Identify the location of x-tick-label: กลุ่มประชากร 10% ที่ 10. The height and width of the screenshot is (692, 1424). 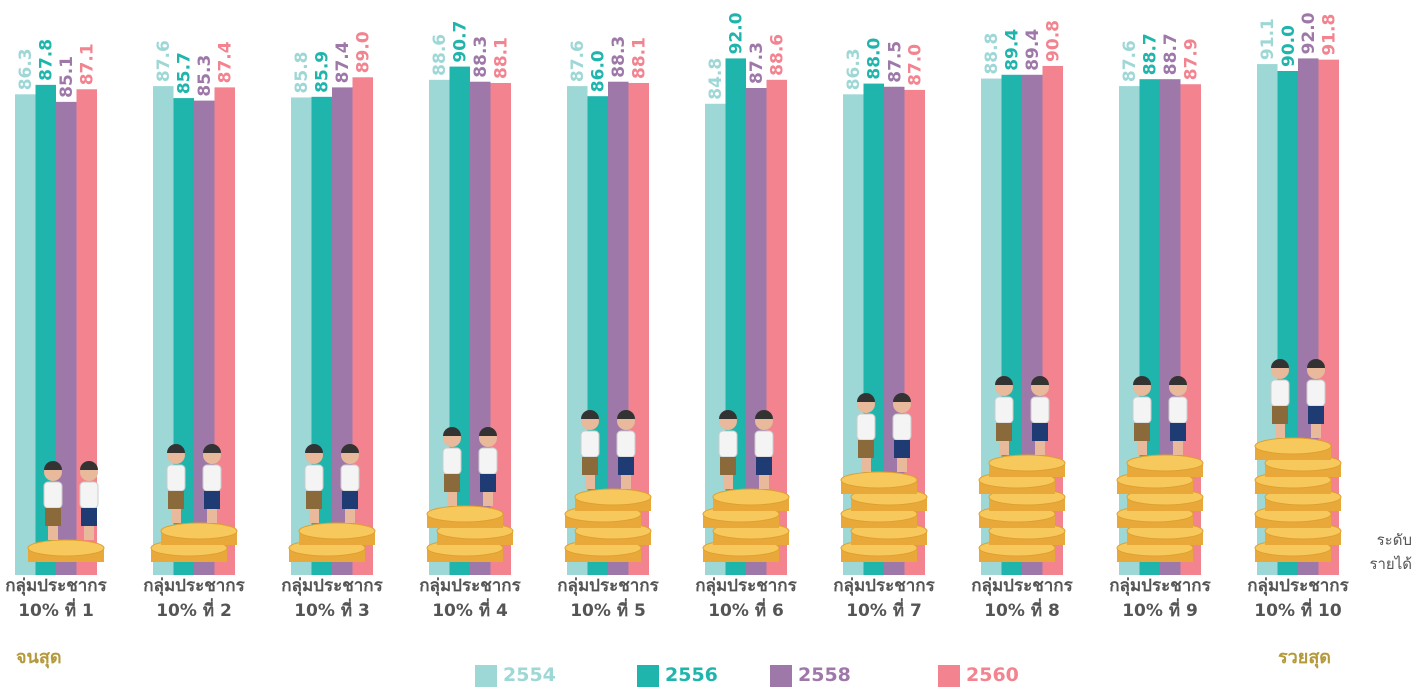
(1298, 598).